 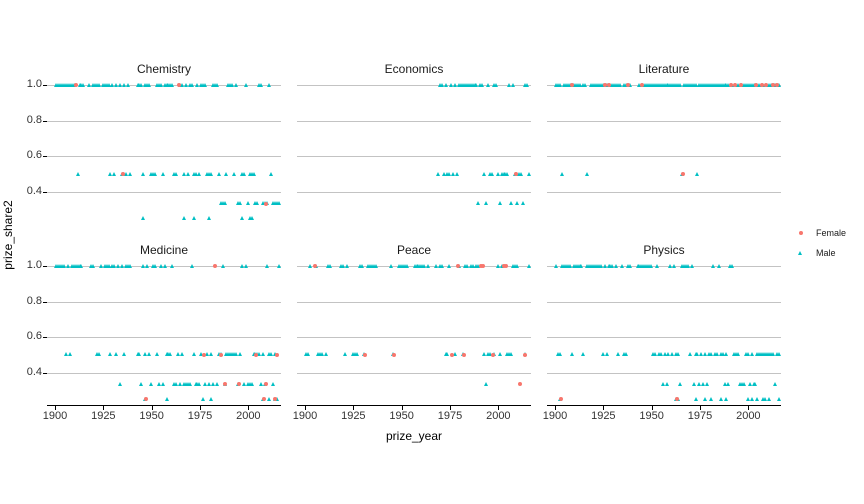 I want to click on x-tick-label: 1925, so click(x=103, y=416).